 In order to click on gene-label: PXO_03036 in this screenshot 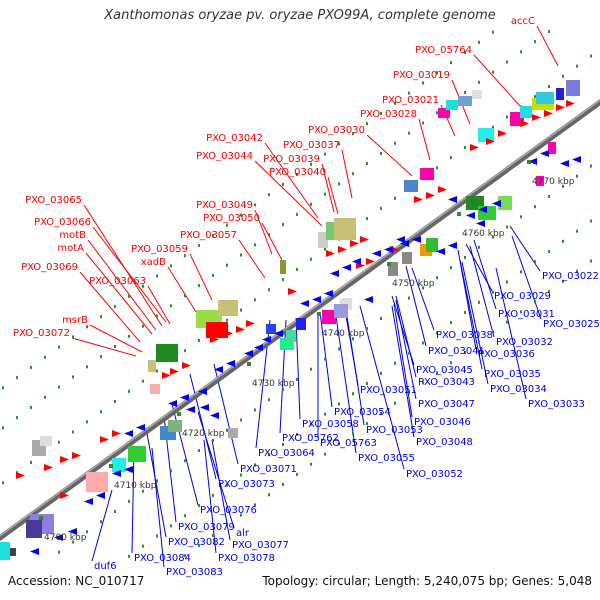, I will do `click(506, 354)`.